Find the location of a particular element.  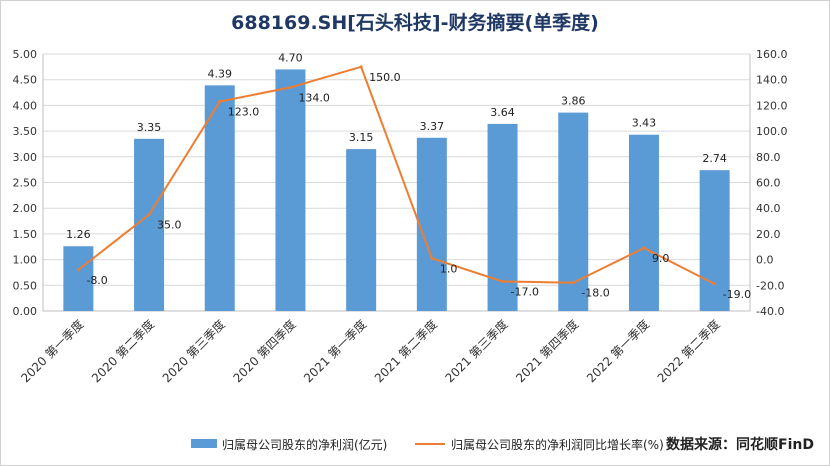

x-tick-label: 2022 第一季度 is located at coordinates (617, 351).